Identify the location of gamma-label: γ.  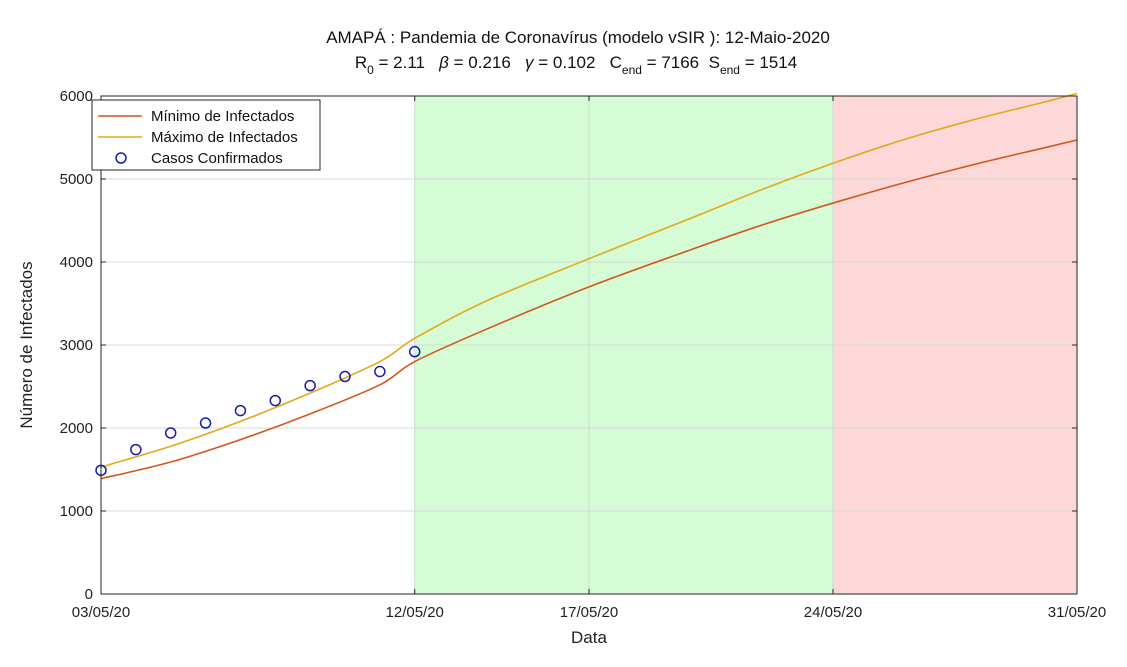
(530, 62).